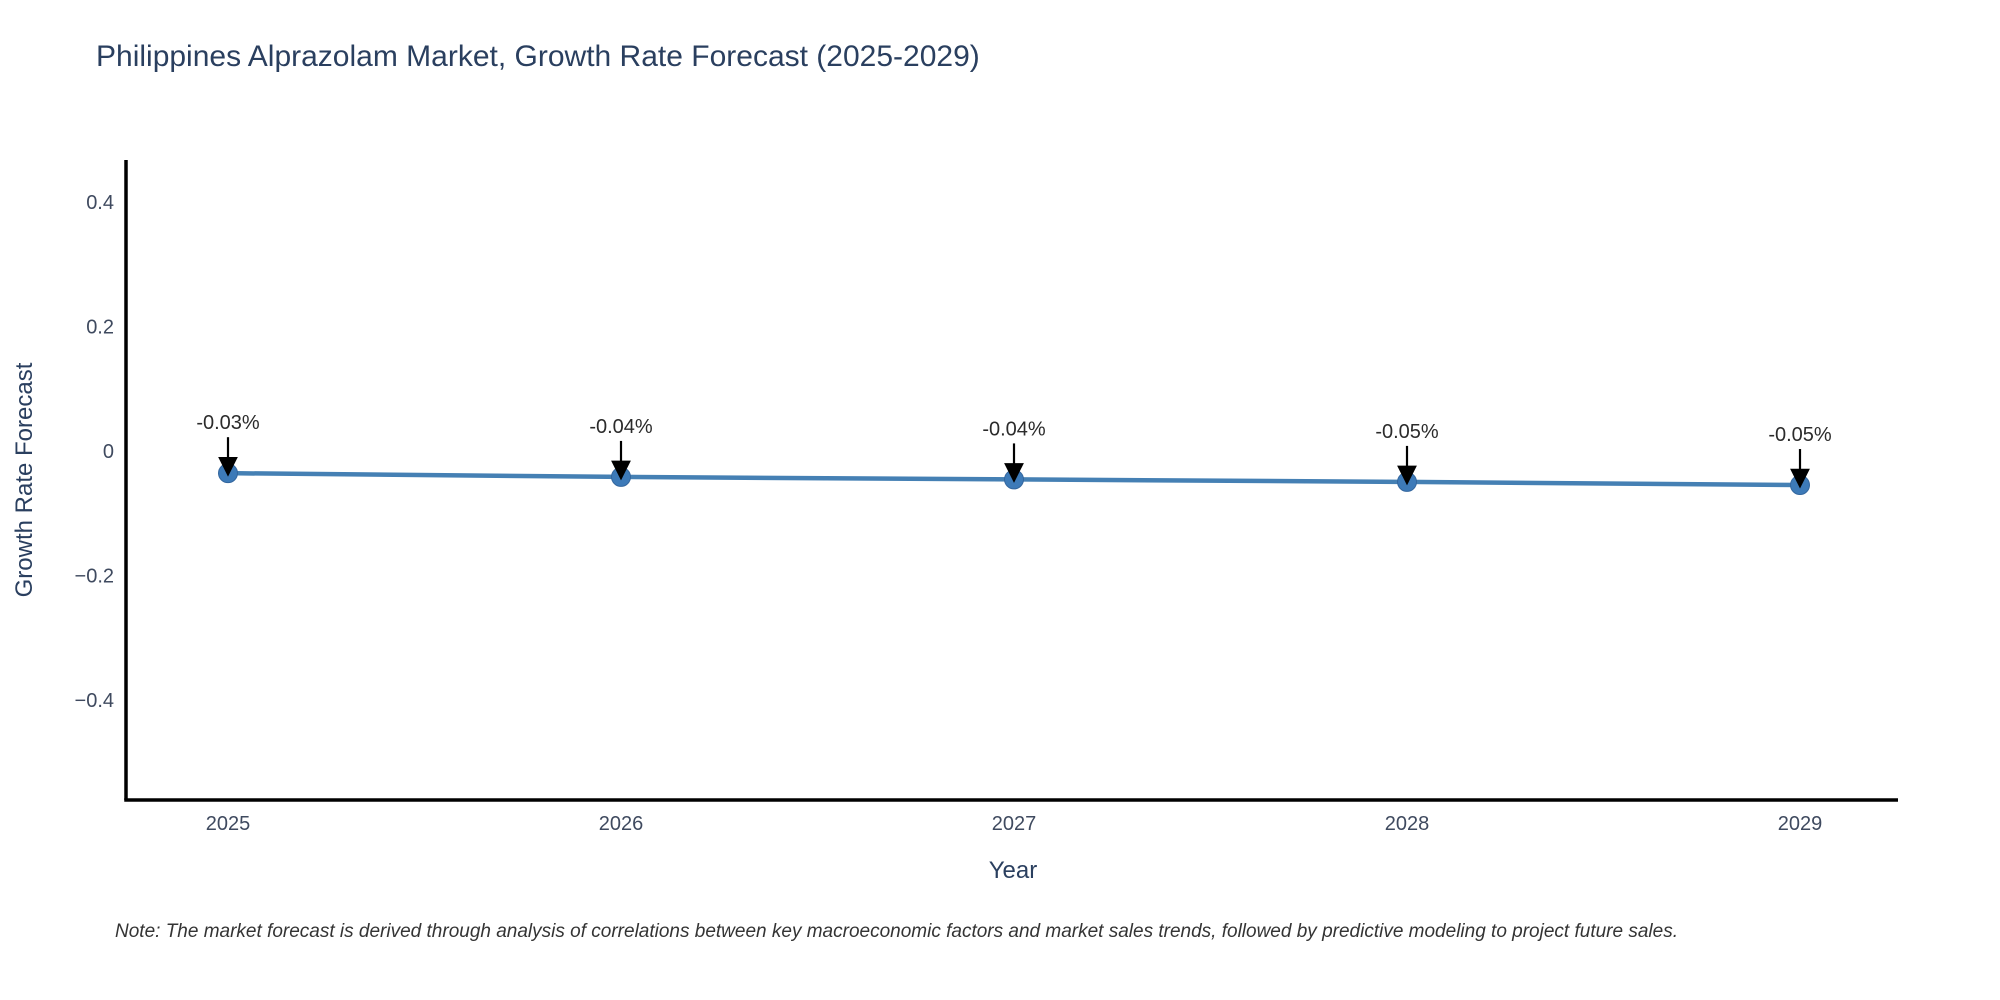  I want to click on line-series, so click(1014, 479).